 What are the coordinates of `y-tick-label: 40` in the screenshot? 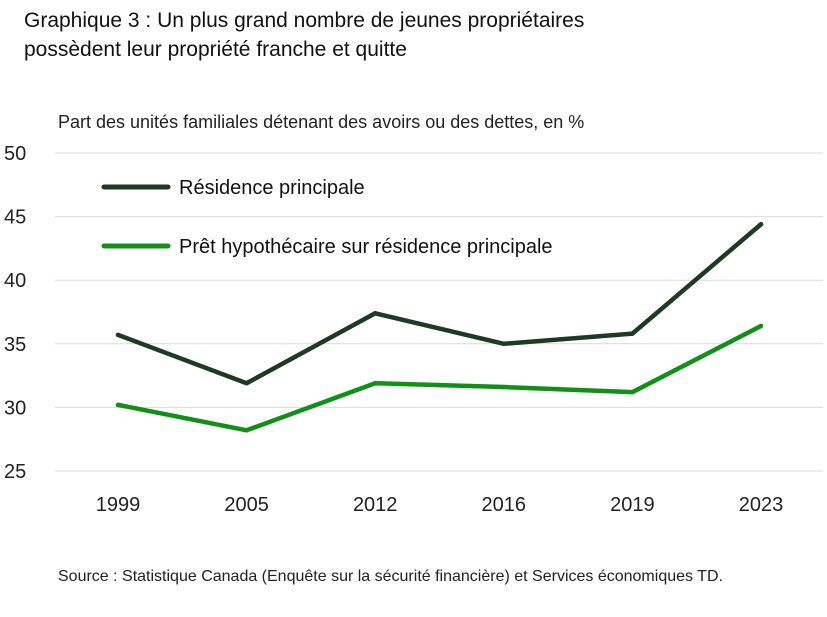 It's located at (15, 281).